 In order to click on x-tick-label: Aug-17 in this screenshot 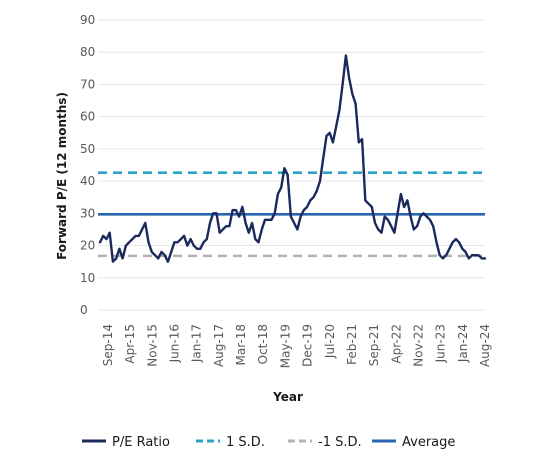, I will do `click(219, 345)`.